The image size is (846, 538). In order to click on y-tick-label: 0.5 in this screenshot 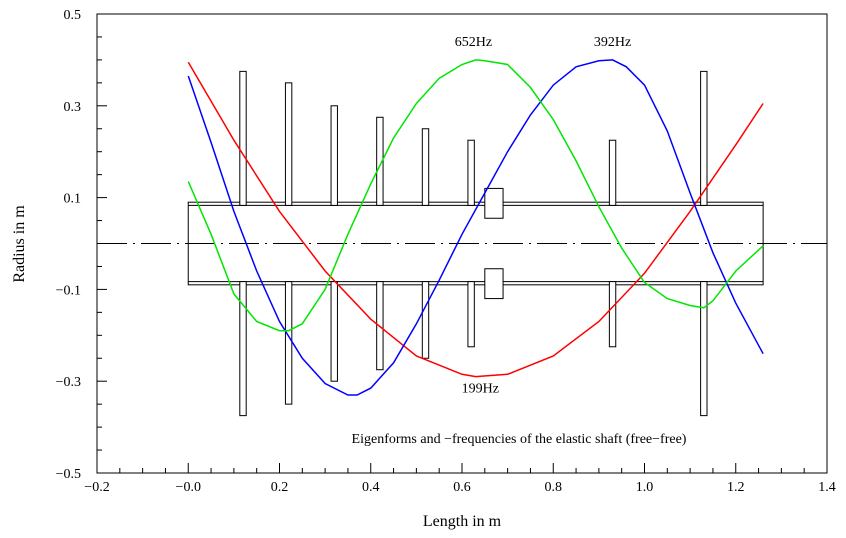, I will do `click(73, 15)`.